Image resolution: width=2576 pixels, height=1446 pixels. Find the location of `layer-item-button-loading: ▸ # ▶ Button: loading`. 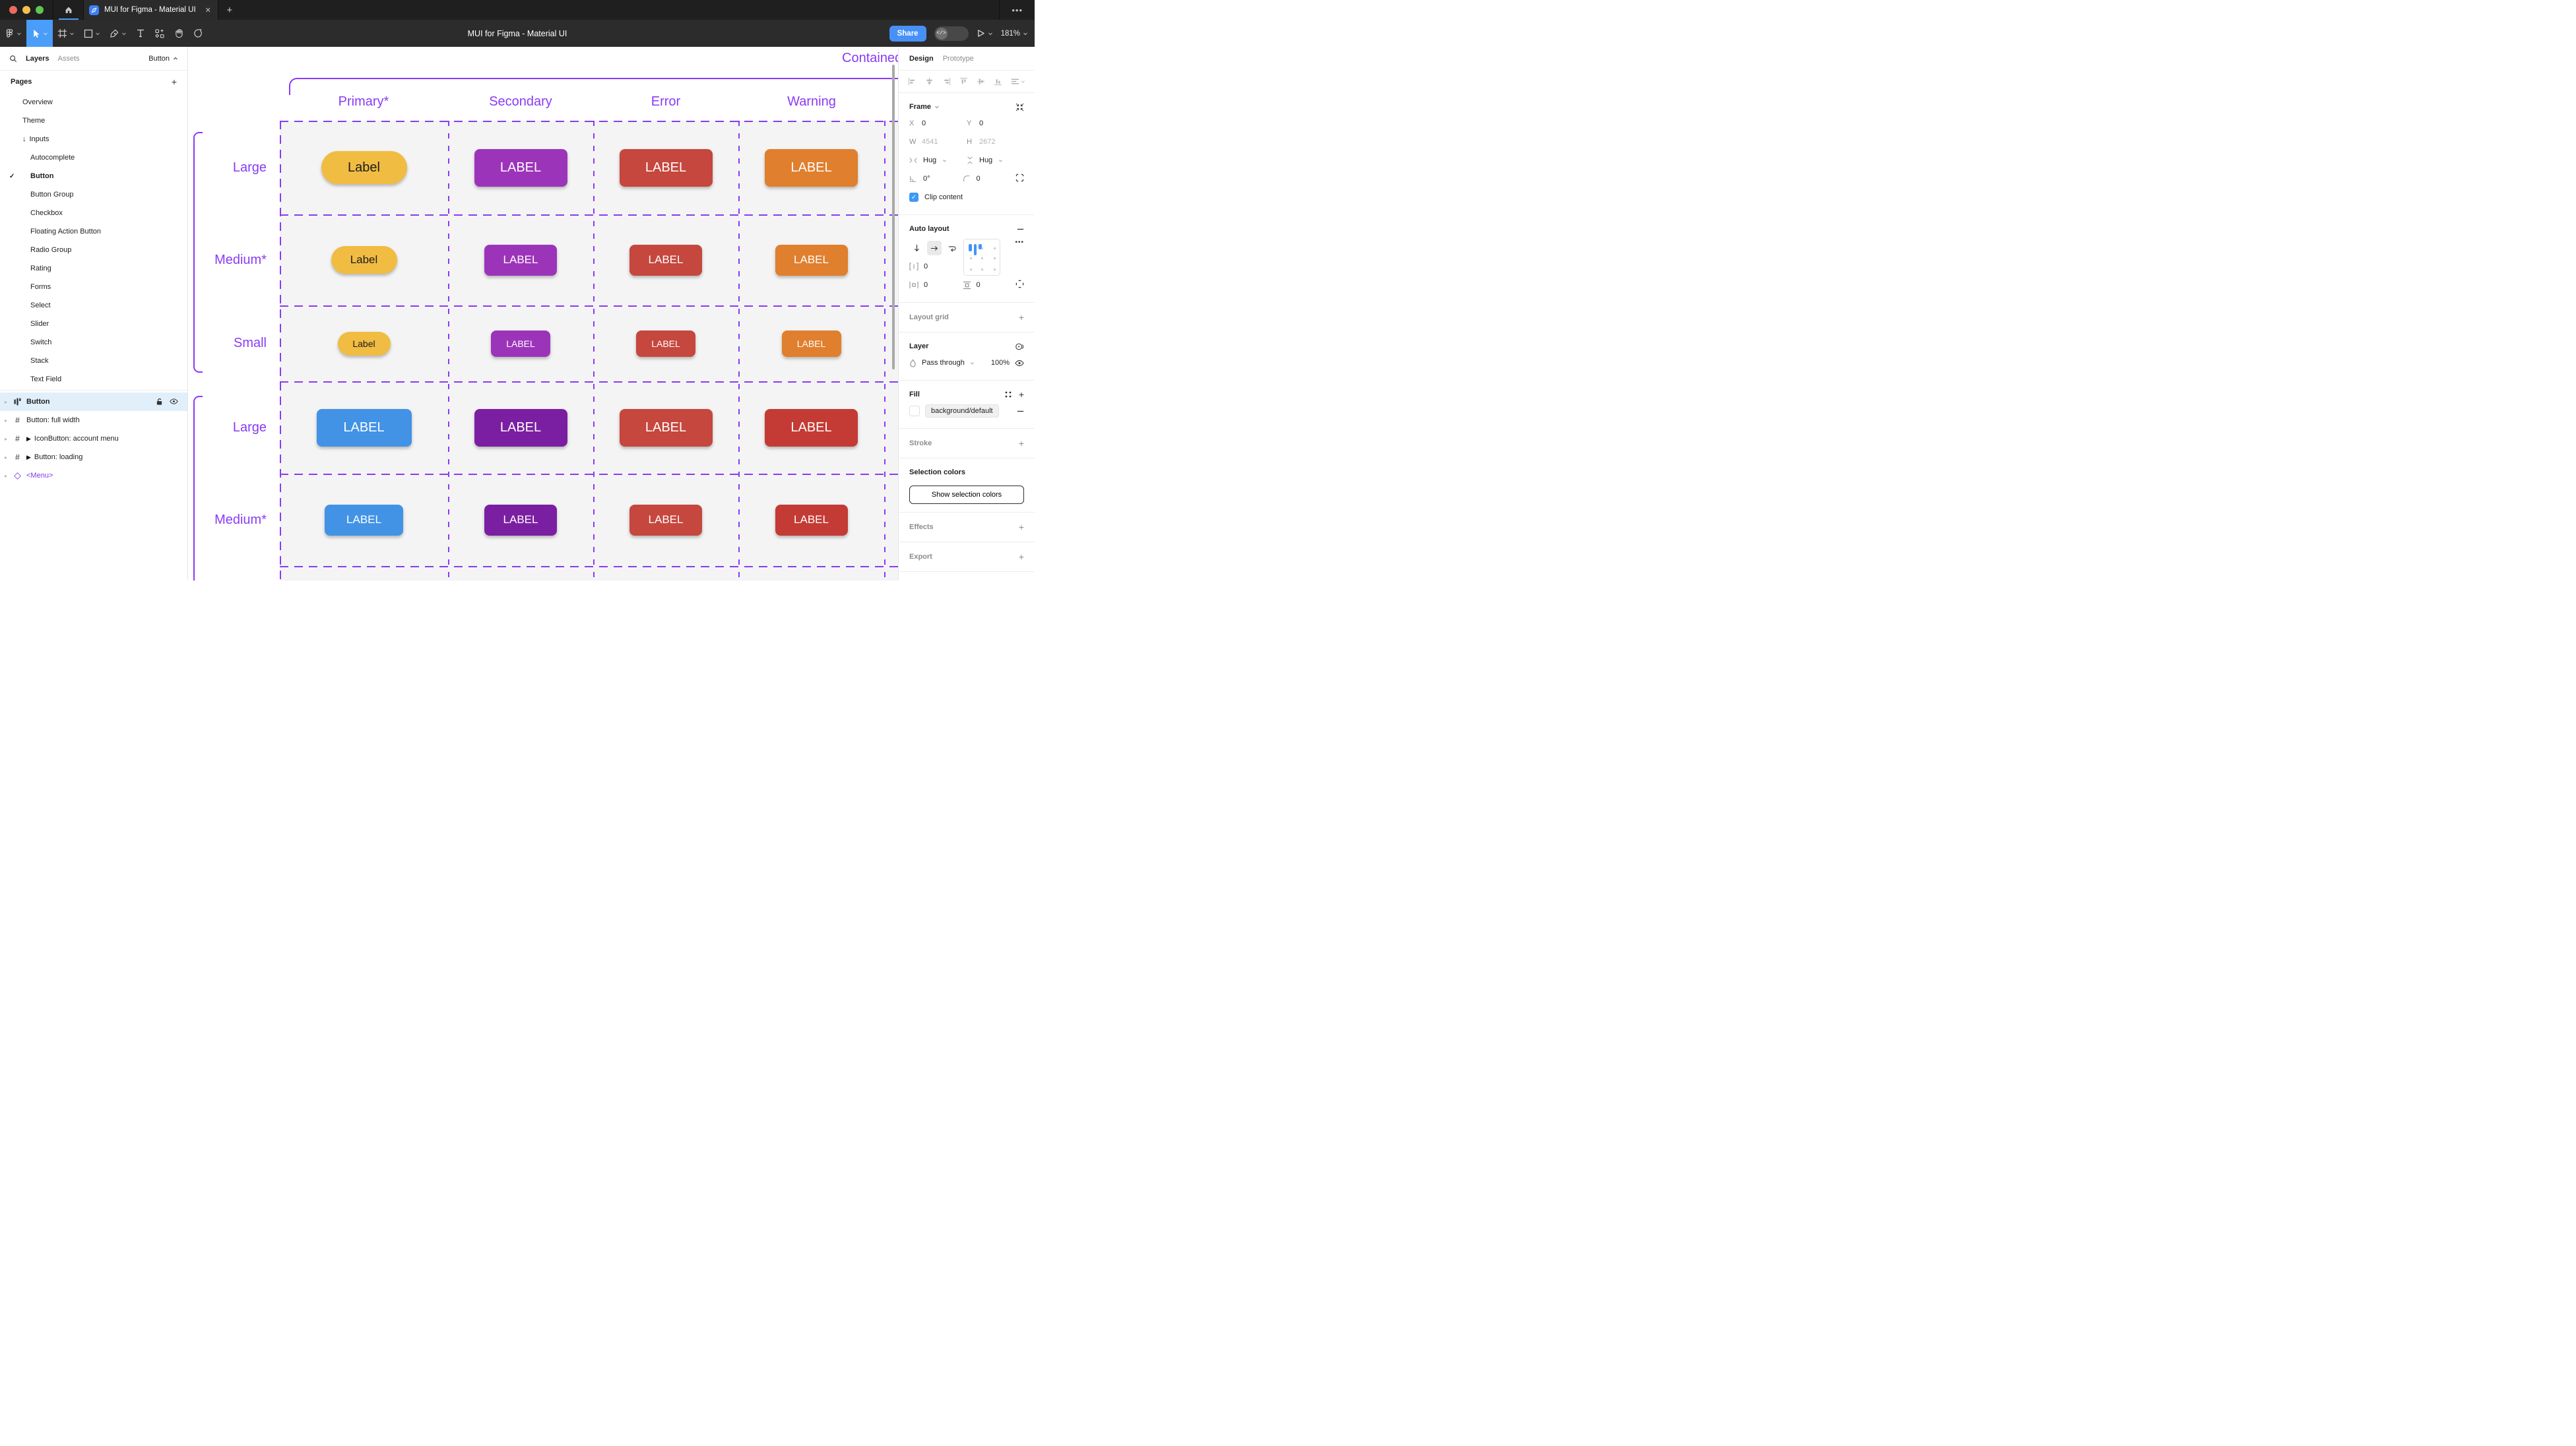

layer-item-button-loading: ▸ # ▶ Button: loading is located at coordinates (93, 457).